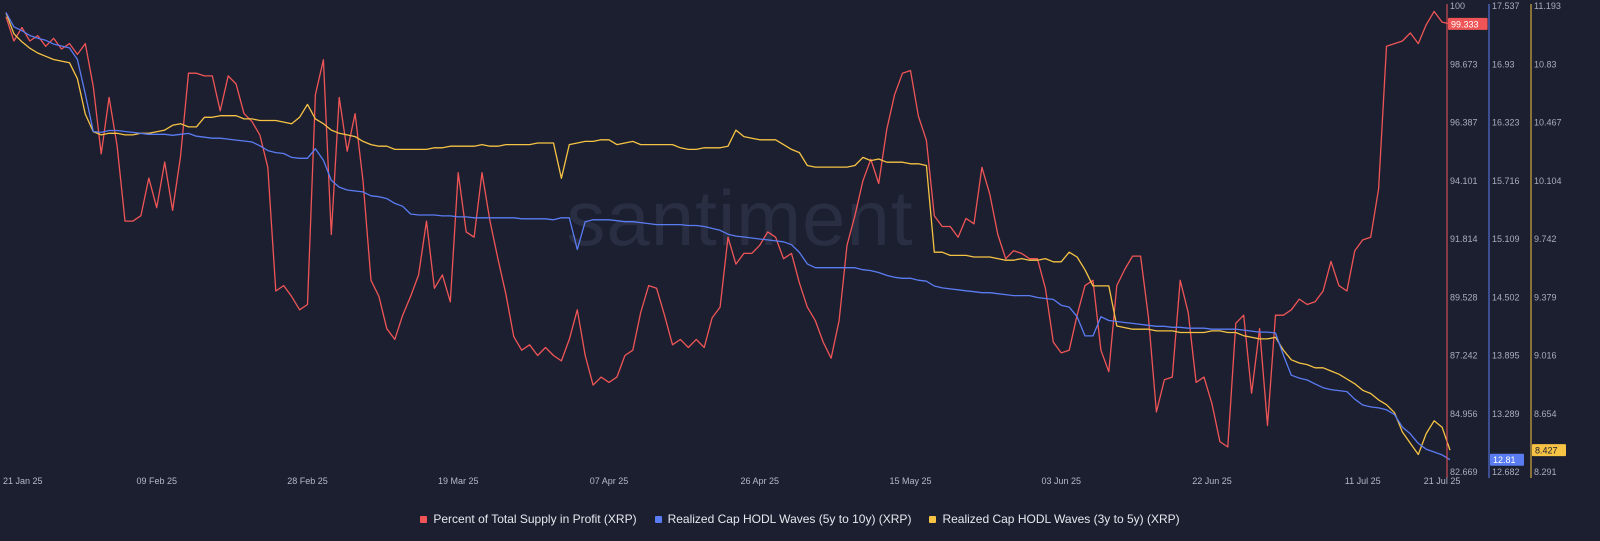  Describe the element at coordinates (1061, 481) in the screenshot. I see `x-tick-label: 03 Jun 25` at that location.